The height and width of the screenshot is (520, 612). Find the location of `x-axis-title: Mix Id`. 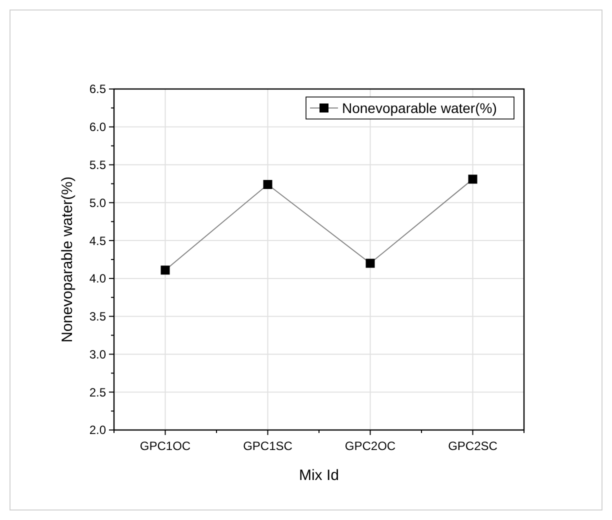

x-axis-title: Mix Id is located at coordinates (319, 475).